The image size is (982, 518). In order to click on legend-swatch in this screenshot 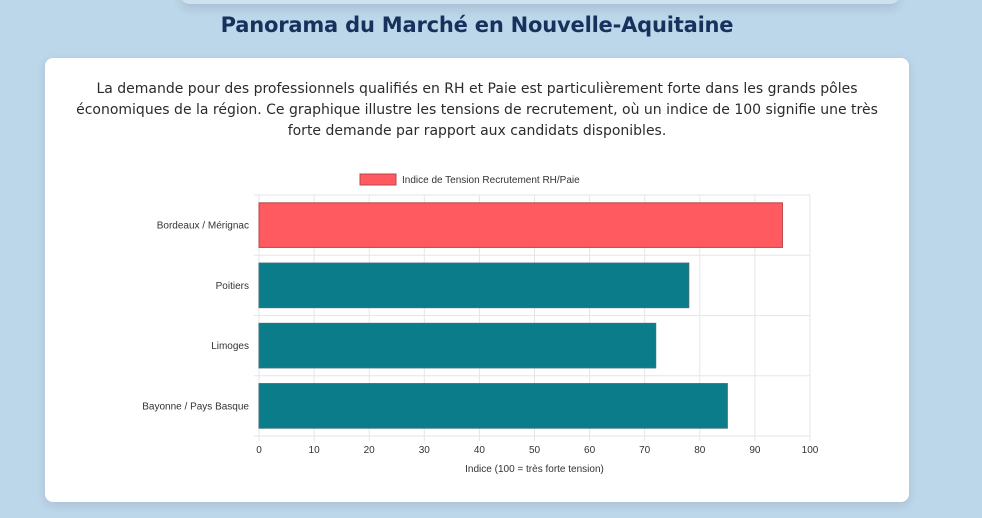, I will do `click(378, 179)`.